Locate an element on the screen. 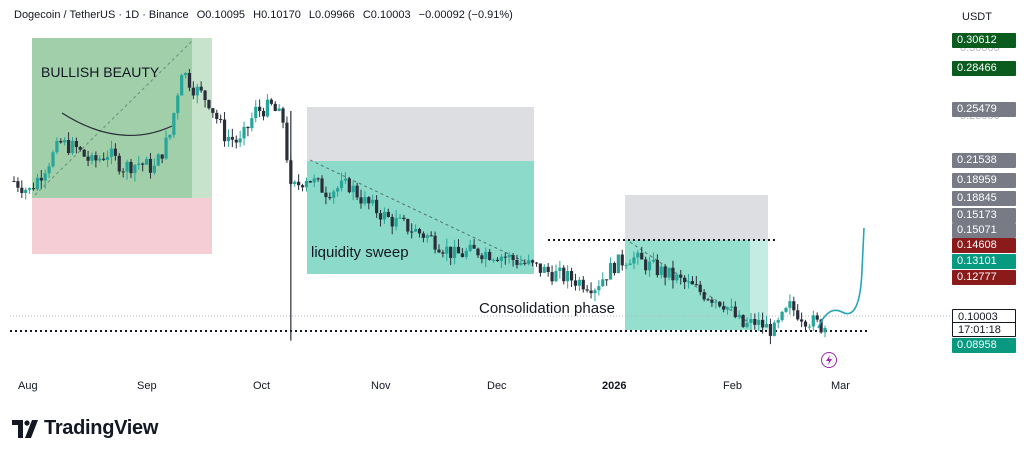 Image resolution: width=1024 pixels, height=455 pixels. lightning-icon is located at coordinates (829, 360).